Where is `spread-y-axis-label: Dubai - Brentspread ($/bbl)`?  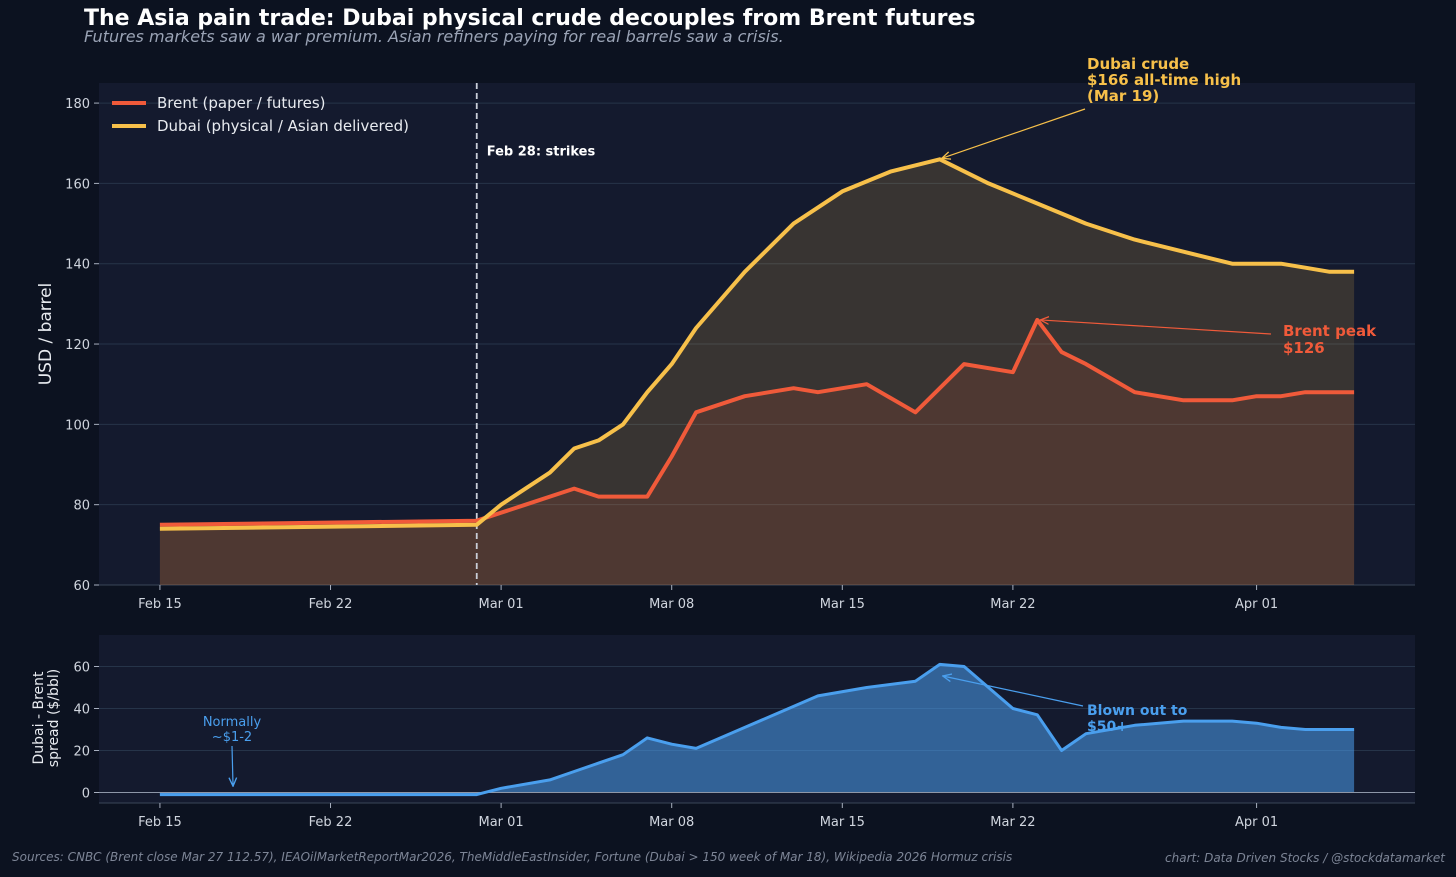
spread-y-axis-label: Dubai - Brentspread ($/bbl) is located at coordinates (46, 718).